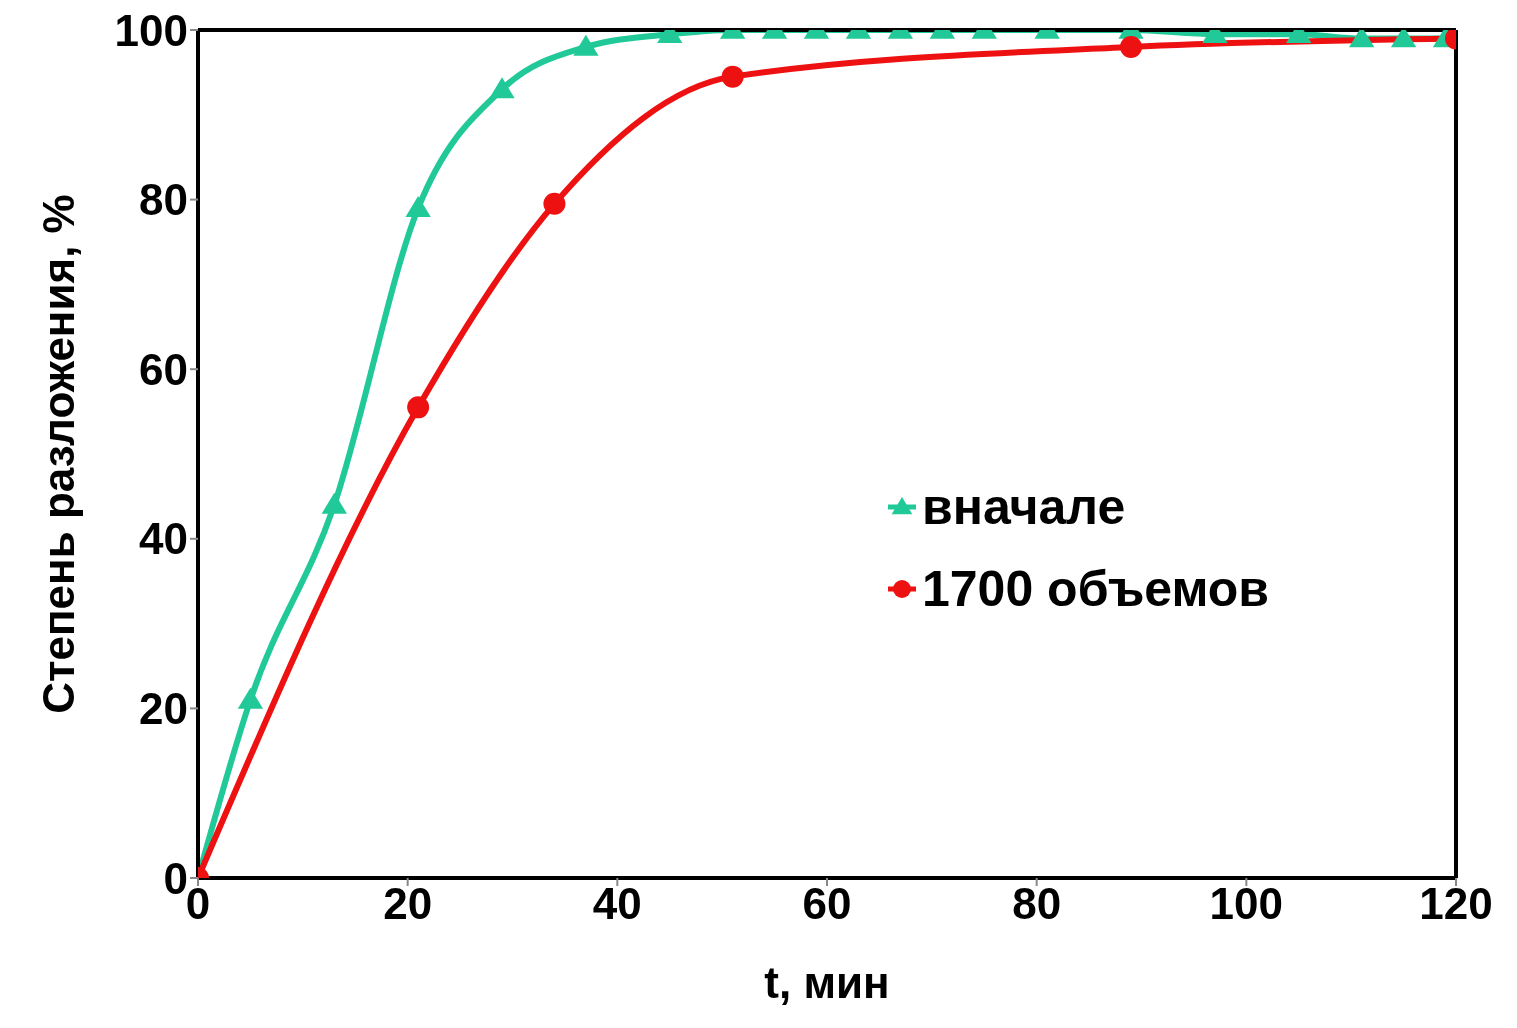 The height and width of the screenshot is (1028, 1517). I want to click on y-tick-label: 80, so click(163, 200).